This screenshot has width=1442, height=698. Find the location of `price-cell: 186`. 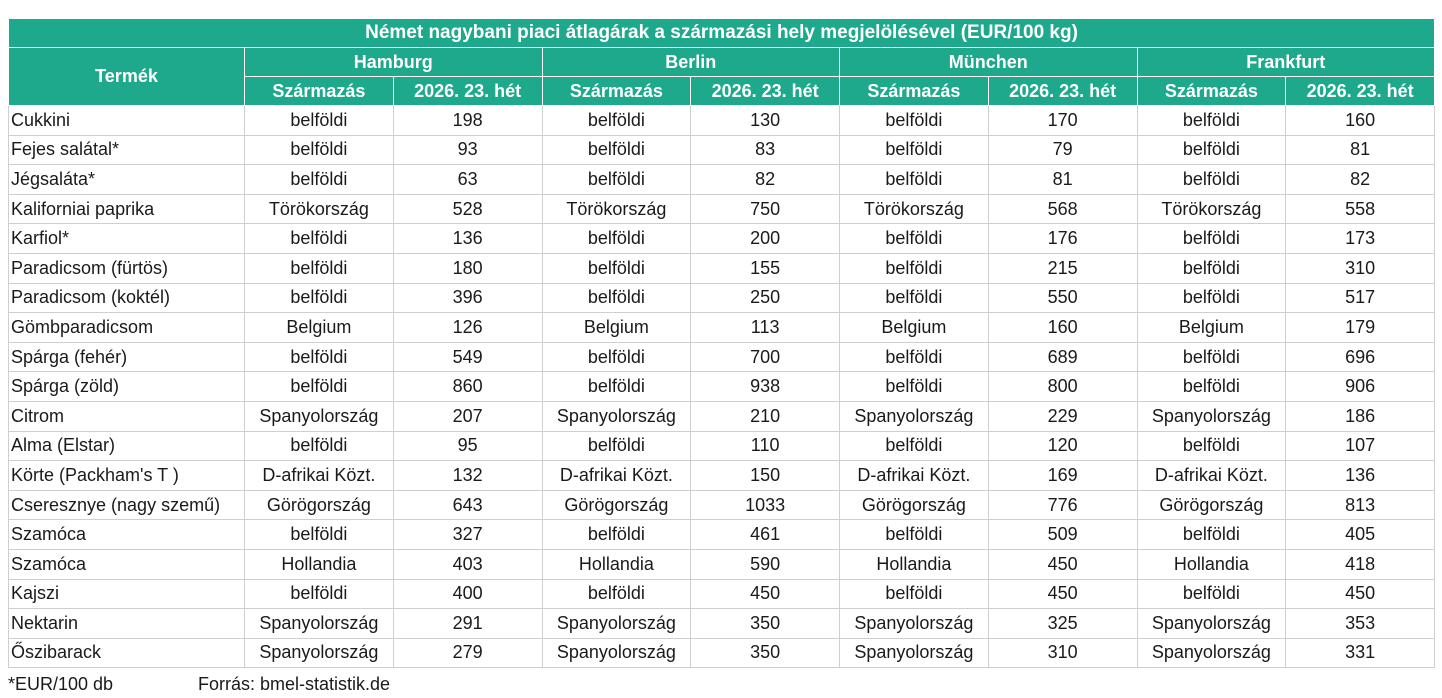

price-cell: 186 is located at coordinates (1360, 416).